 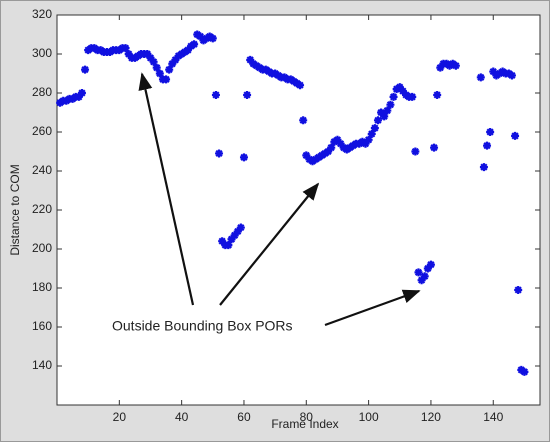 I want to click on y-tick-label: 180, so click(x=42, y=287).